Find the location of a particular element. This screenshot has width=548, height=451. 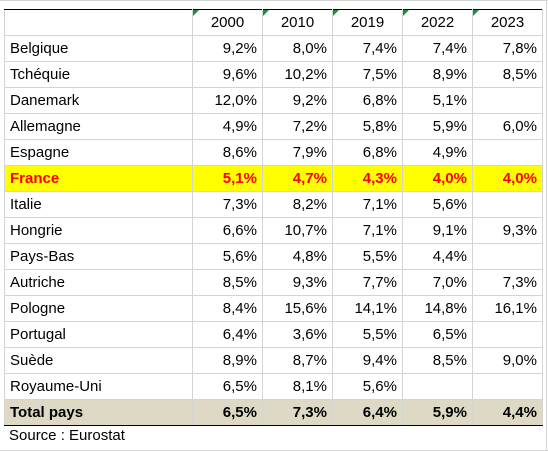

value-cell: 6,0% is located at coordinates (507, 126).